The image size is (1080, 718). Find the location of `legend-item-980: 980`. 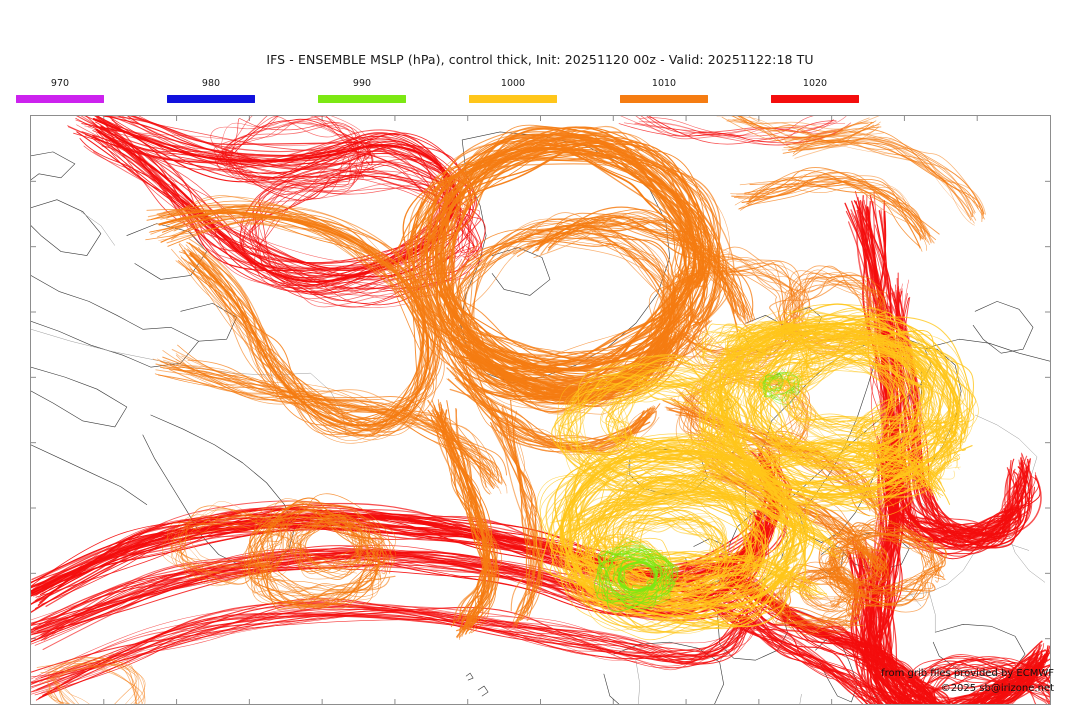

legend-item-980: 980 is located at coordinates (211, 90).